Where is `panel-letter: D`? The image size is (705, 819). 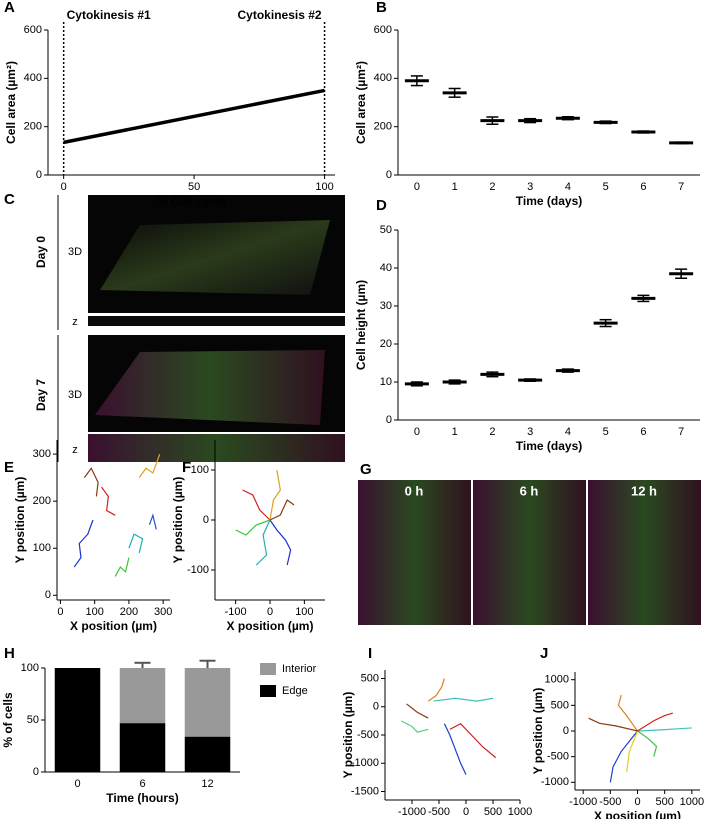 panel-letter: D is located at coordinates (381, 205).